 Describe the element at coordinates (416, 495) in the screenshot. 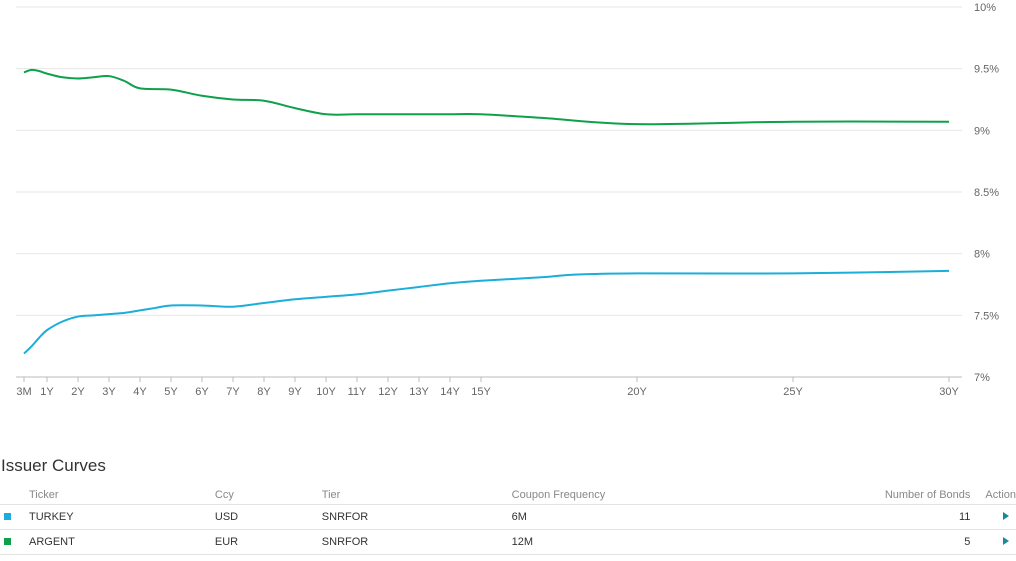

I see `tier-column-header: Tier` at that location.